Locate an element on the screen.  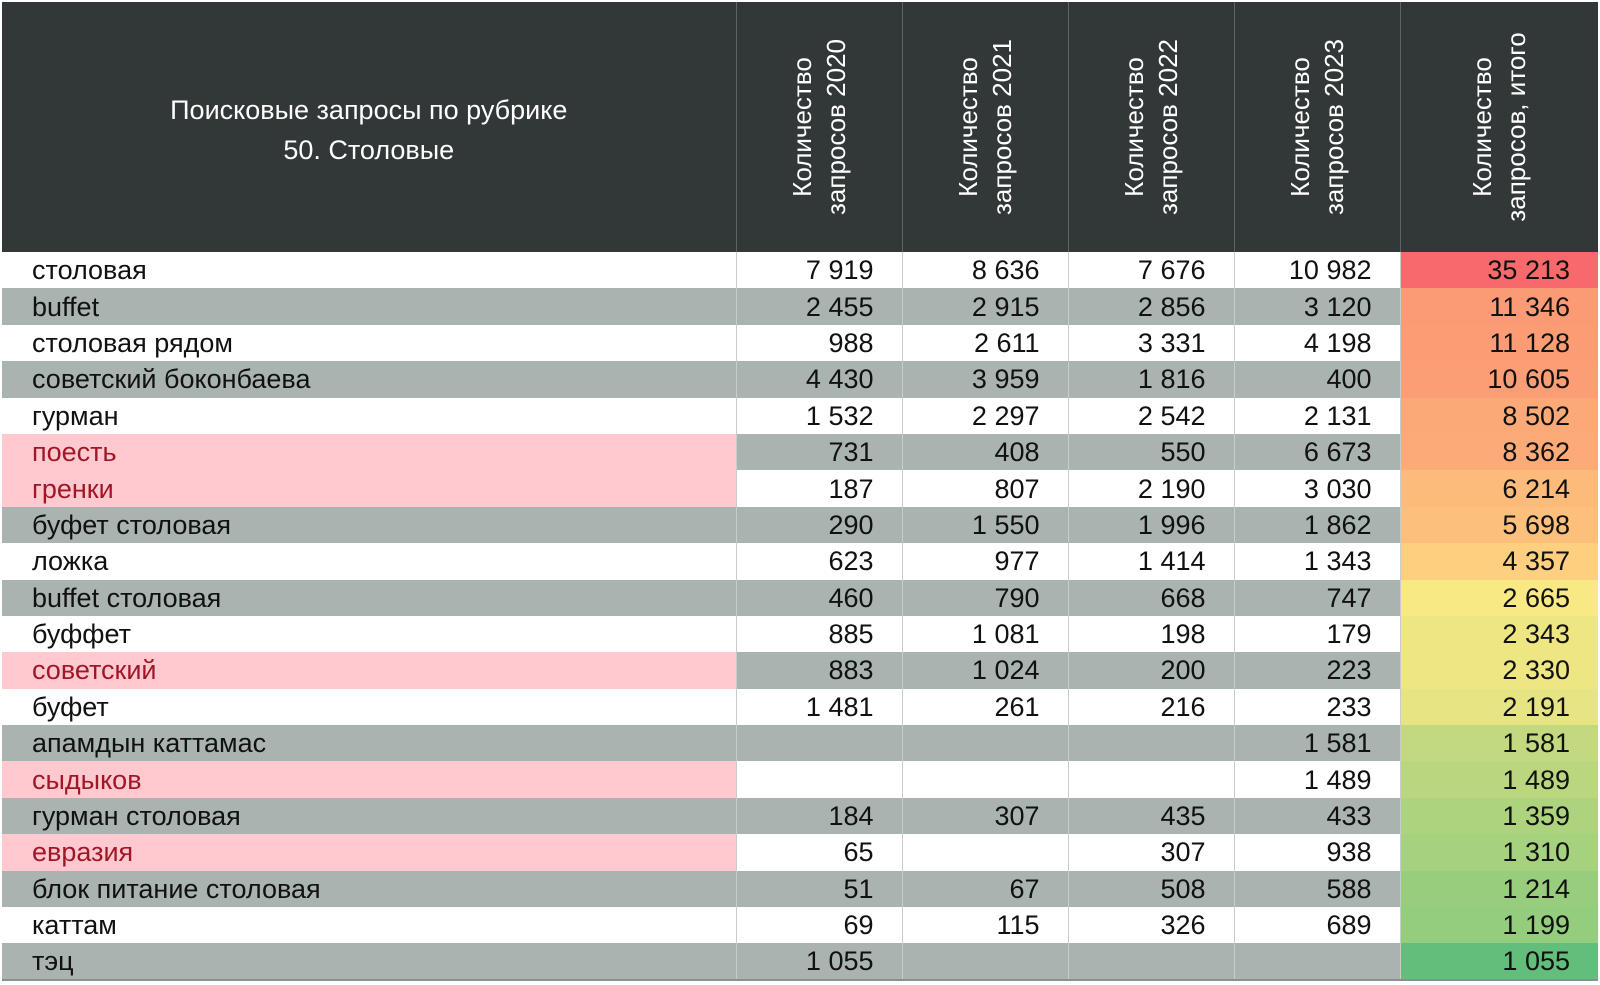
query-cell: каттам is located at coordinates (369, 925).